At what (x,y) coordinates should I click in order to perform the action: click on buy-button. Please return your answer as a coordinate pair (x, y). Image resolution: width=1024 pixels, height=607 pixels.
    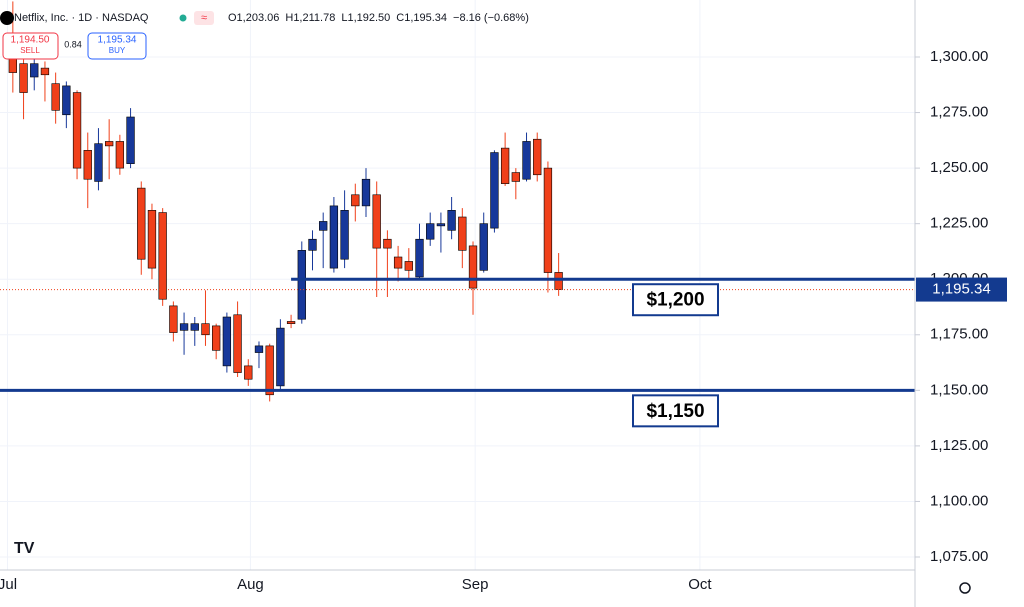
    Looking at the image, I should click on (117, 46).